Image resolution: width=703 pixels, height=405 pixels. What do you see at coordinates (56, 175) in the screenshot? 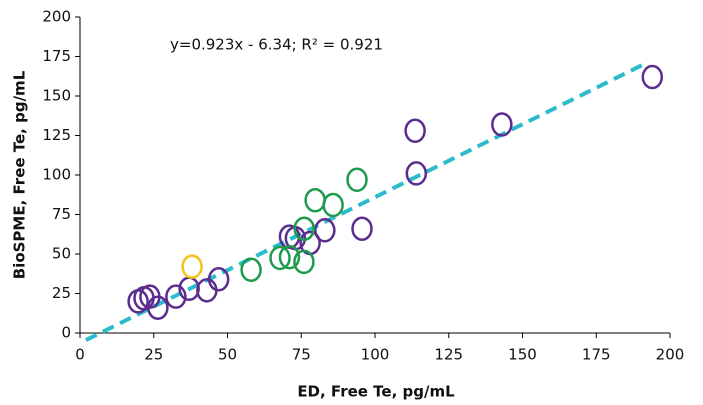
I see `y-tick-label: 100` at bounding box center [56, 175].